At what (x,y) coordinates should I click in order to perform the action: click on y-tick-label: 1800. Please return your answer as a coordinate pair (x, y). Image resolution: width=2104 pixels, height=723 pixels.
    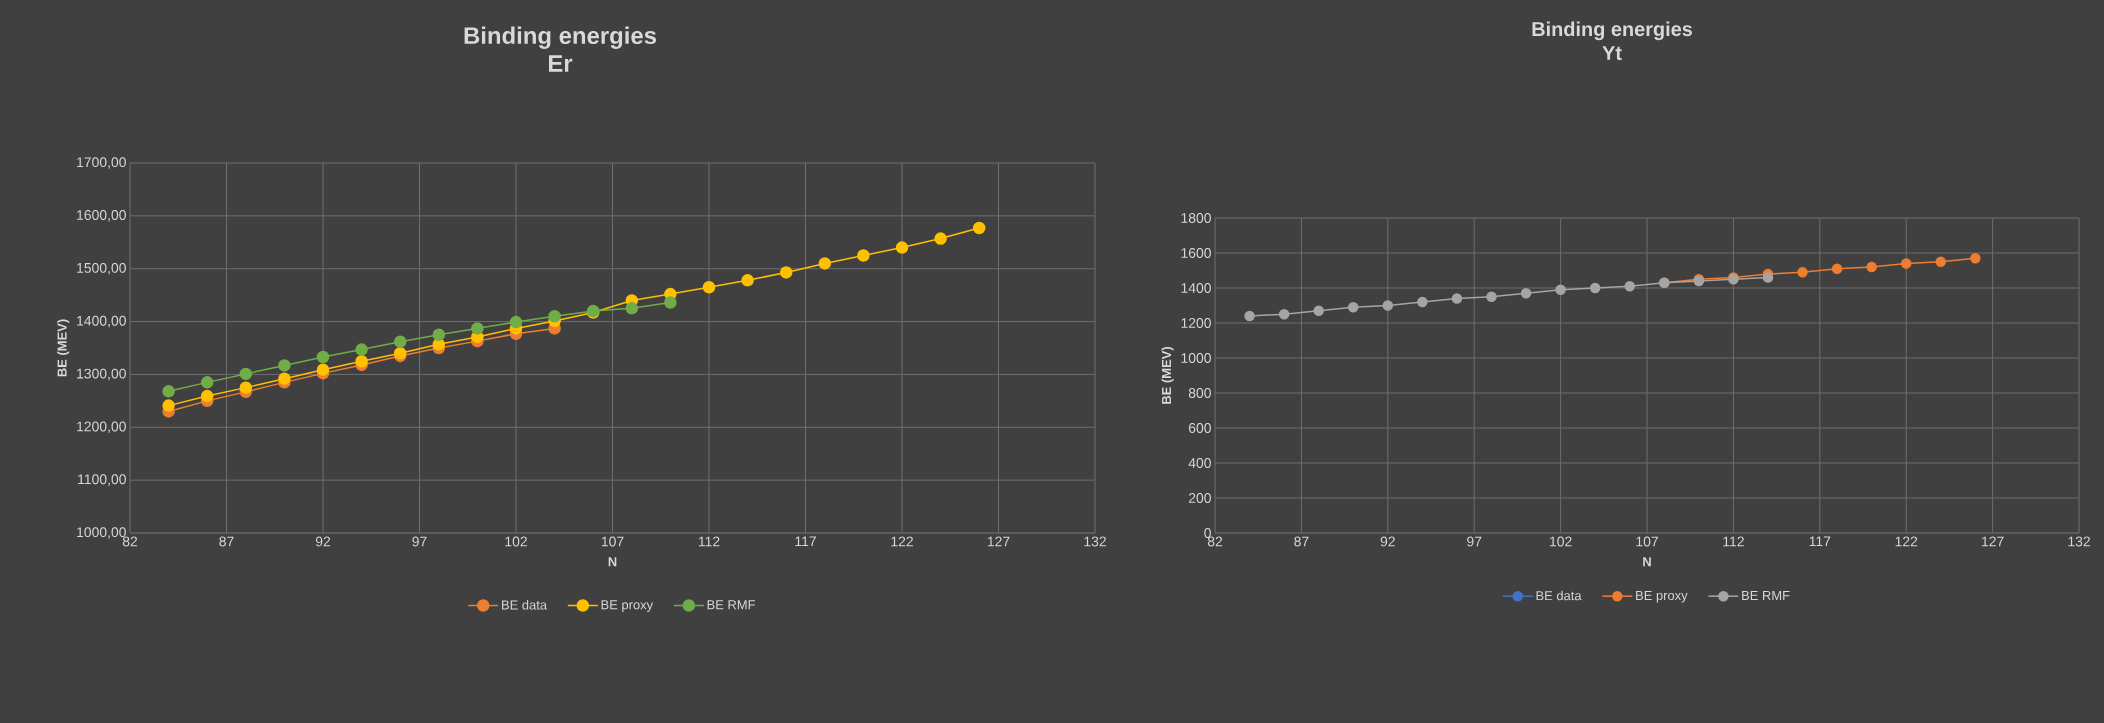
    Looking at the image, I should click on (1196, 218).